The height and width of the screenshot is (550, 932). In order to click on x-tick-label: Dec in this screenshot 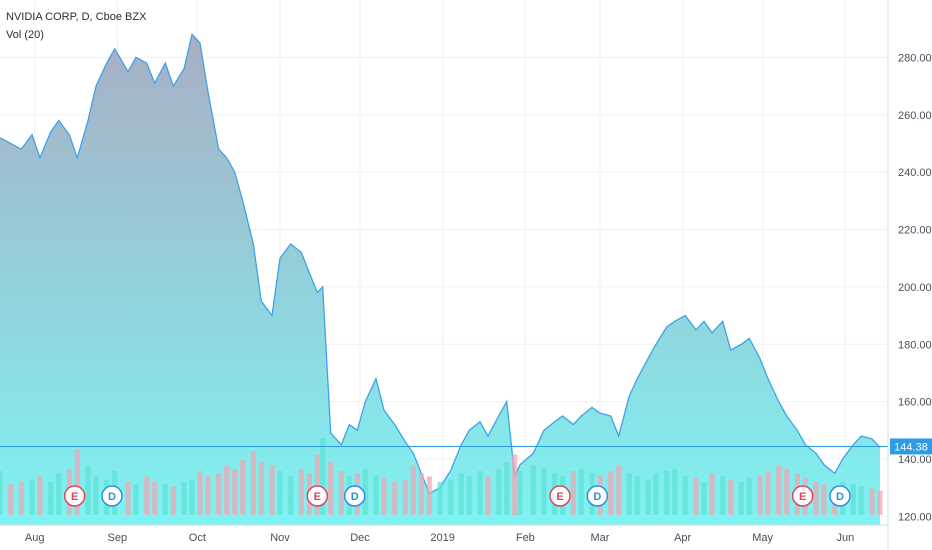, I will do `click(360, 538)`.